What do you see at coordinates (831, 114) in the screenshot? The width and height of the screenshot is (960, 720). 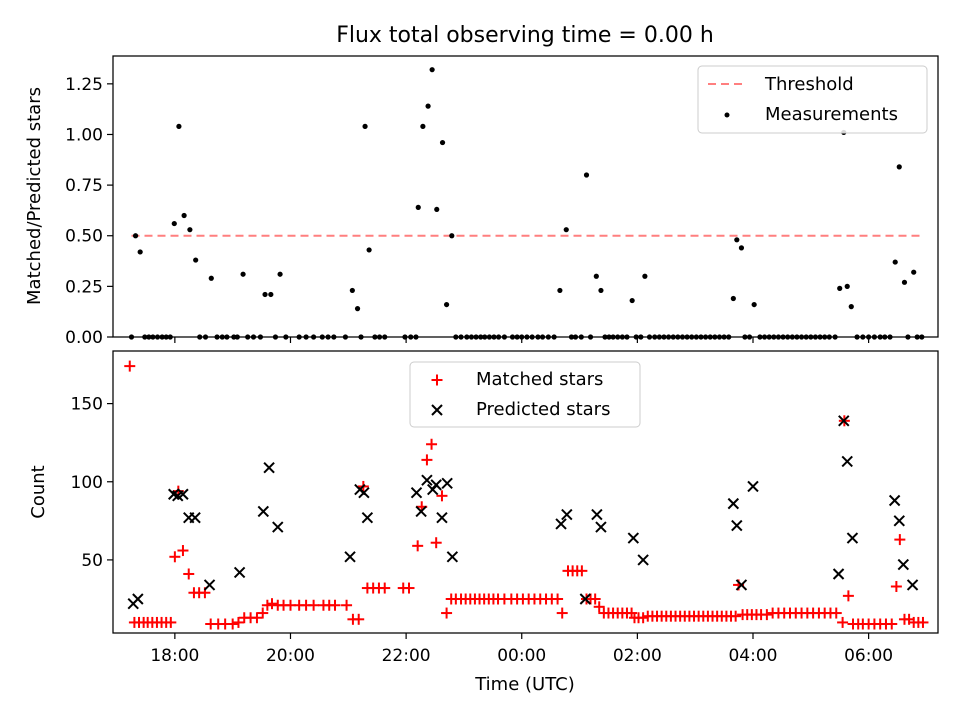 I see `legend-measurements-label: Measurements` at bounding box center [831, 114].